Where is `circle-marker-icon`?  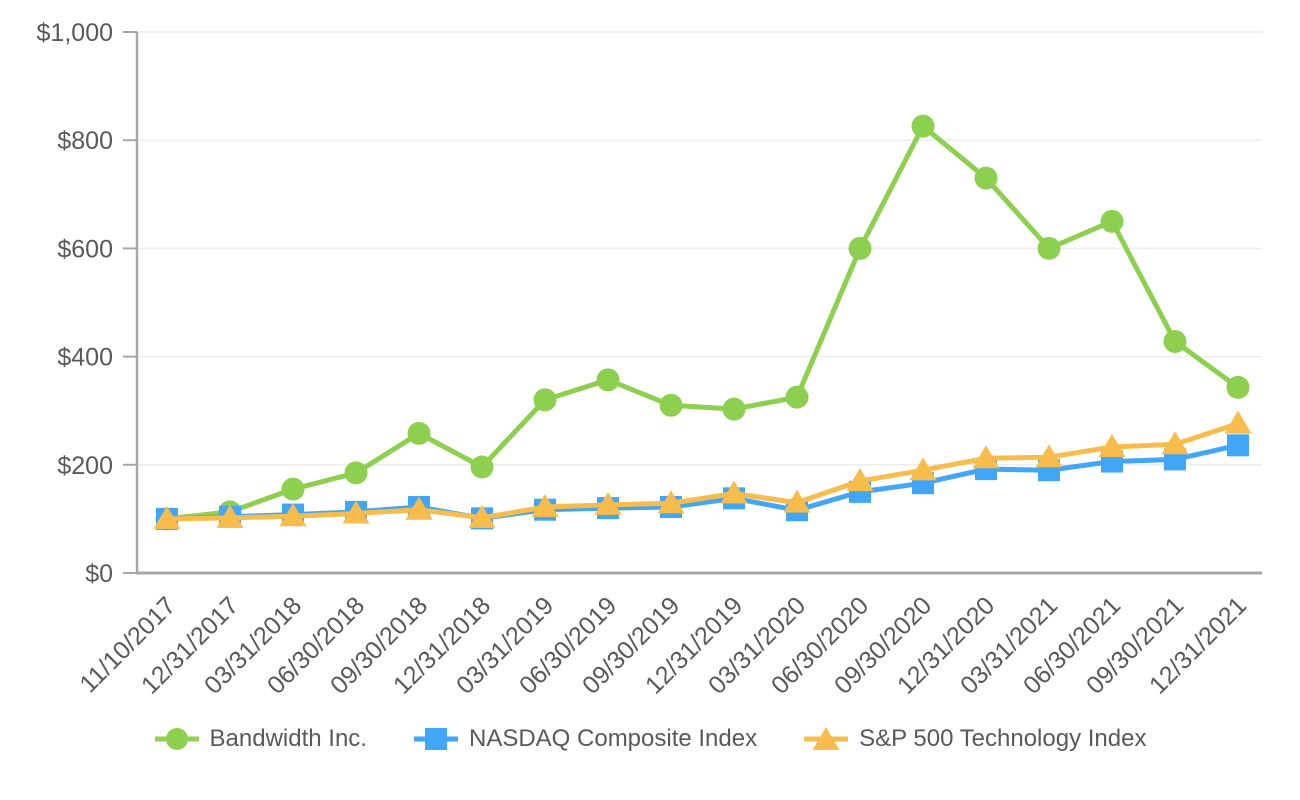
circle-marker-icon is located at coordinates (177, 739).